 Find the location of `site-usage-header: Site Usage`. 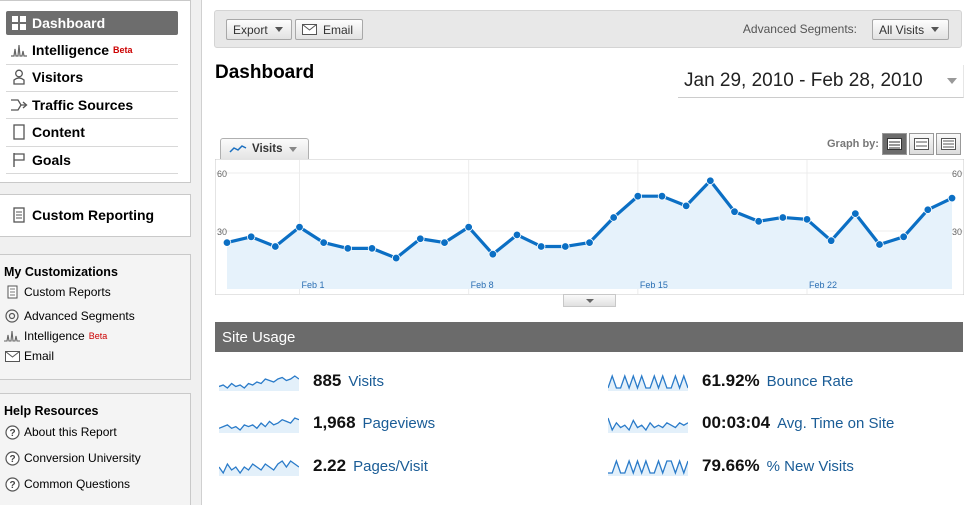

site-usage-header: Site Usage is located at coordinates (589, 337).